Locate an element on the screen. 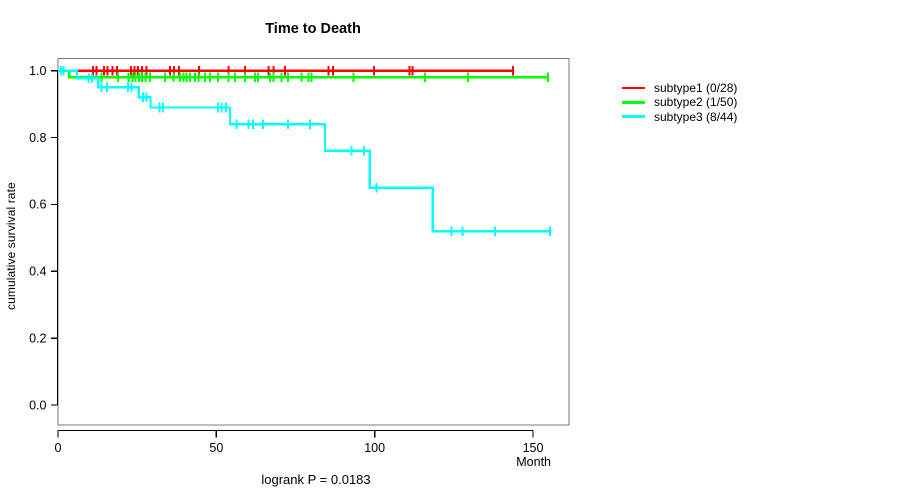 The image size is (900, 500). legend-item-subtype1: subtype1 (0/28) is located at coordinates (679, 88).